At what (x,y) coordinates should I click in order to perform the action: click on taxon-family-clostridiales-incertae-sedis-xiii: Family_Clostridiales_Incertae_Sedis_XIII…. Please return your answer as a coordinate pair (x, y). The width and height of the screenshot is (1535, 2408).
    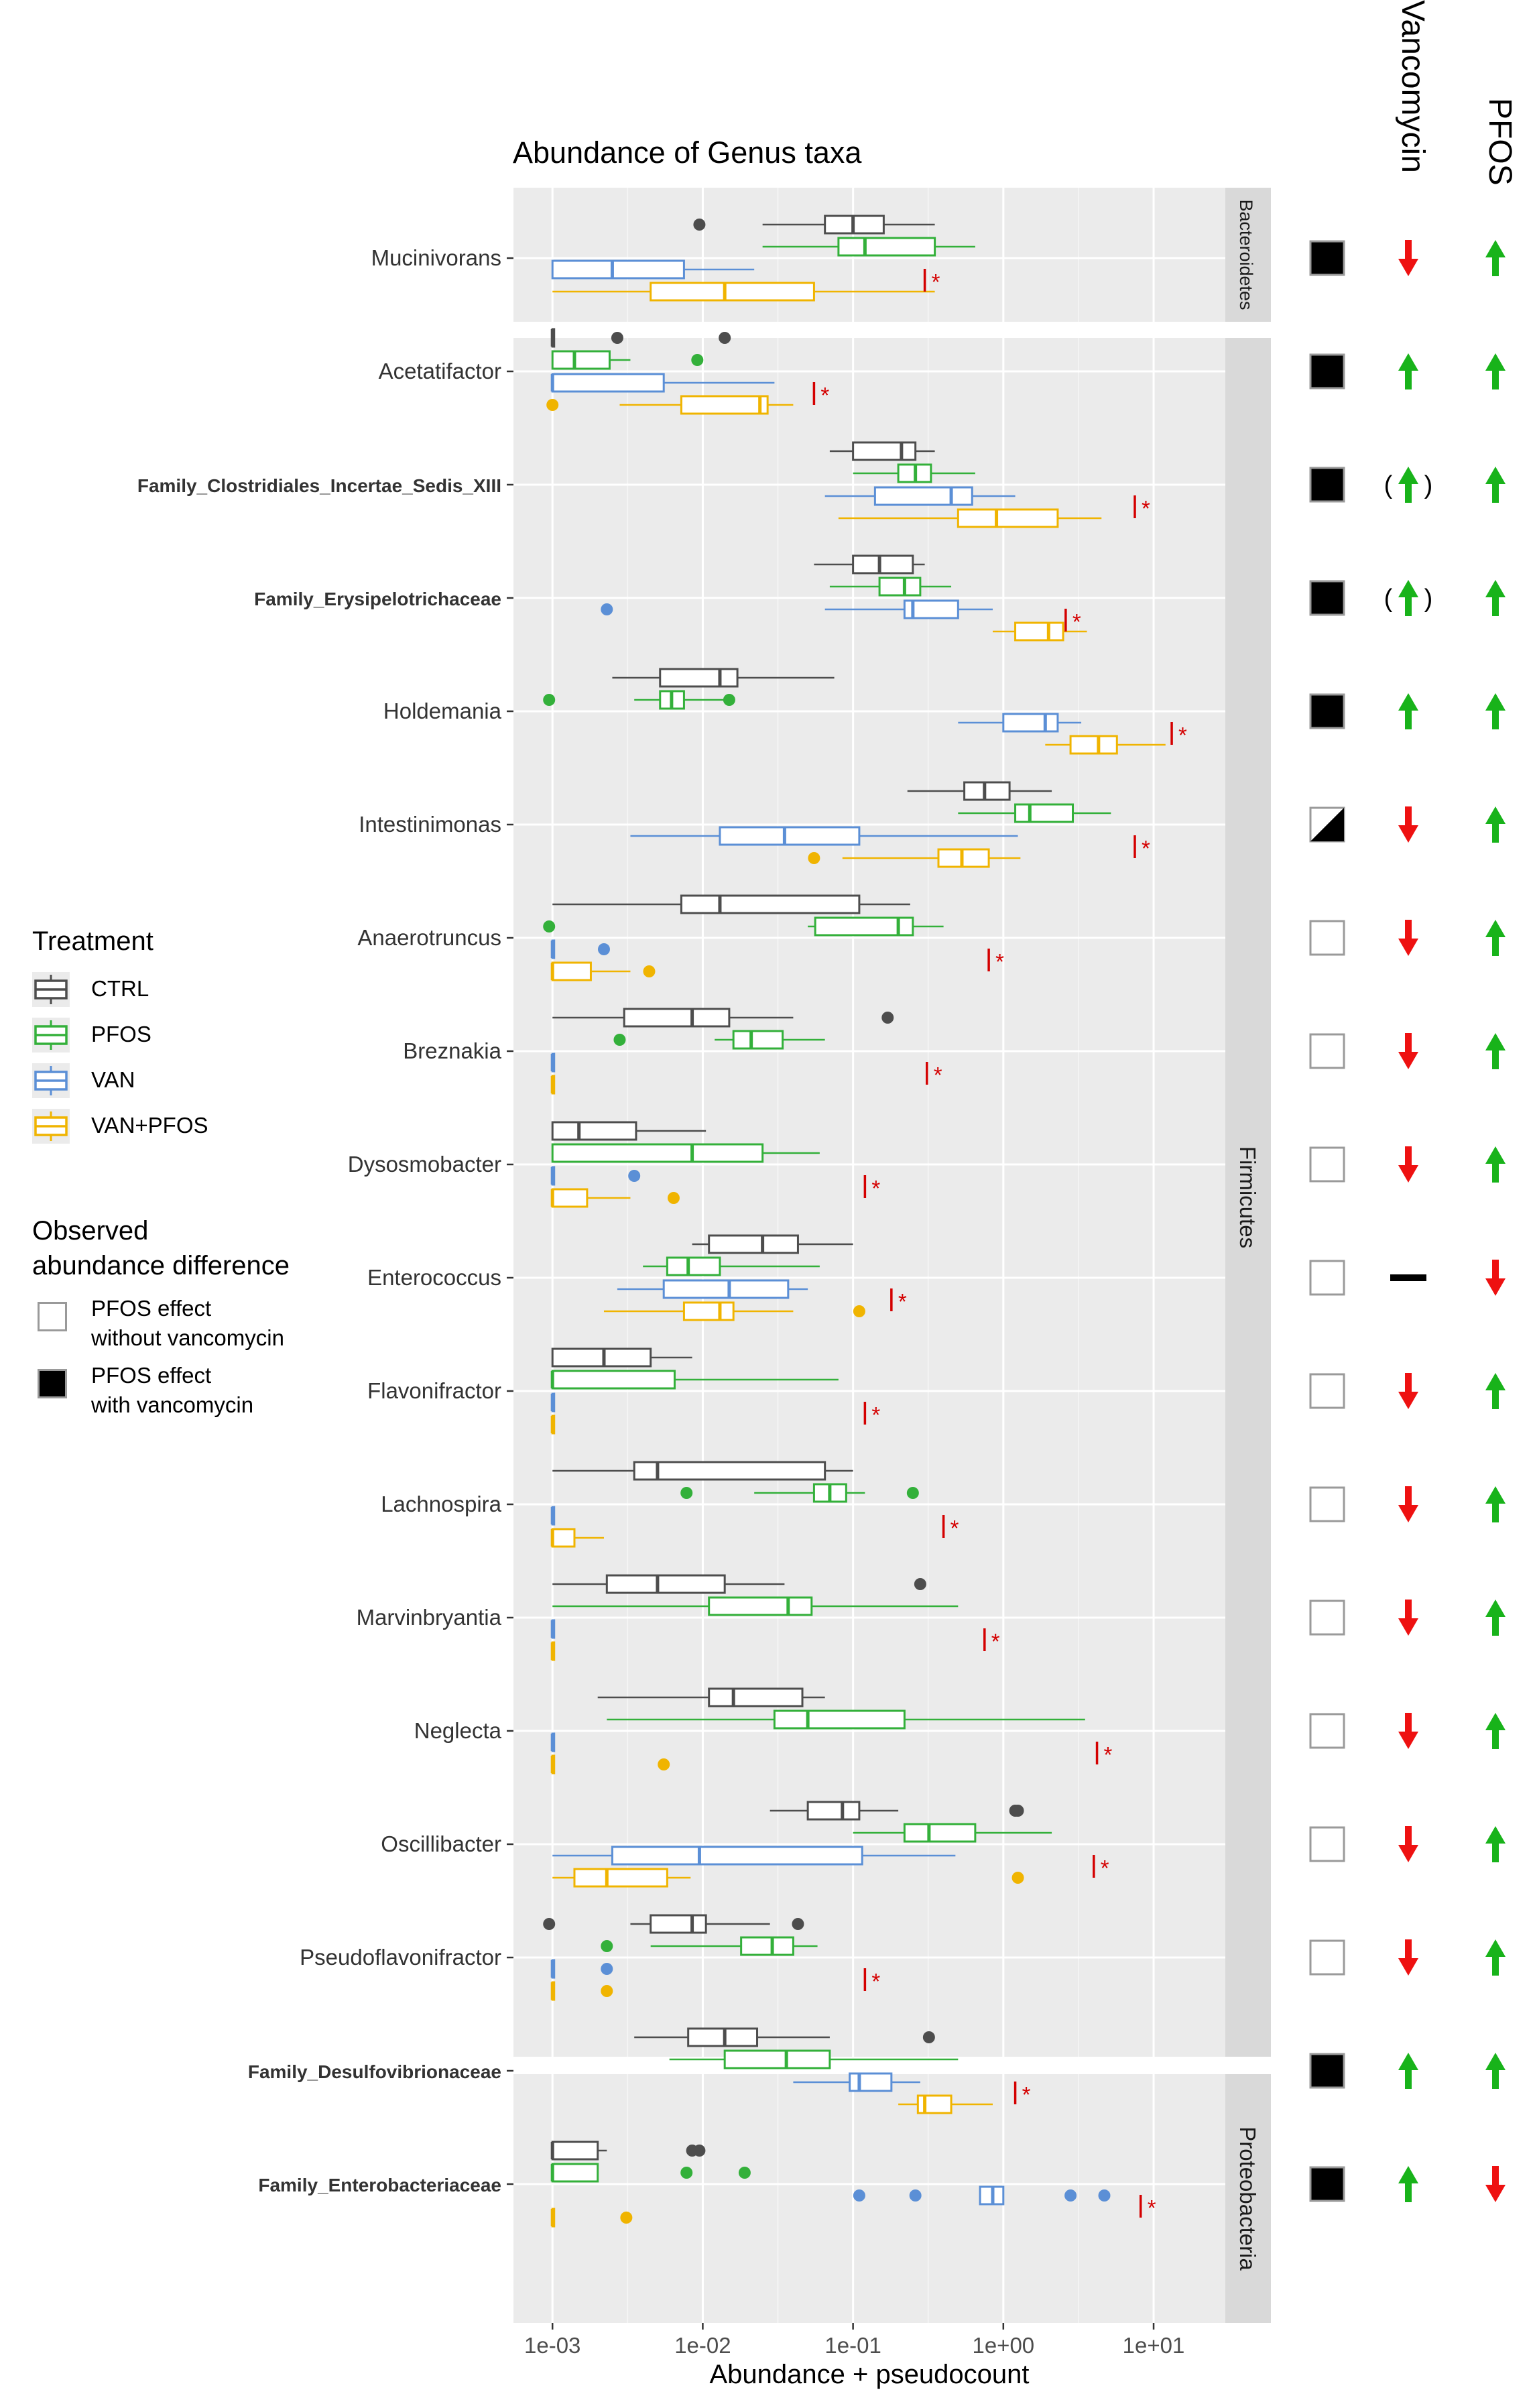
    Looking at the image, I should click on (643, 484).